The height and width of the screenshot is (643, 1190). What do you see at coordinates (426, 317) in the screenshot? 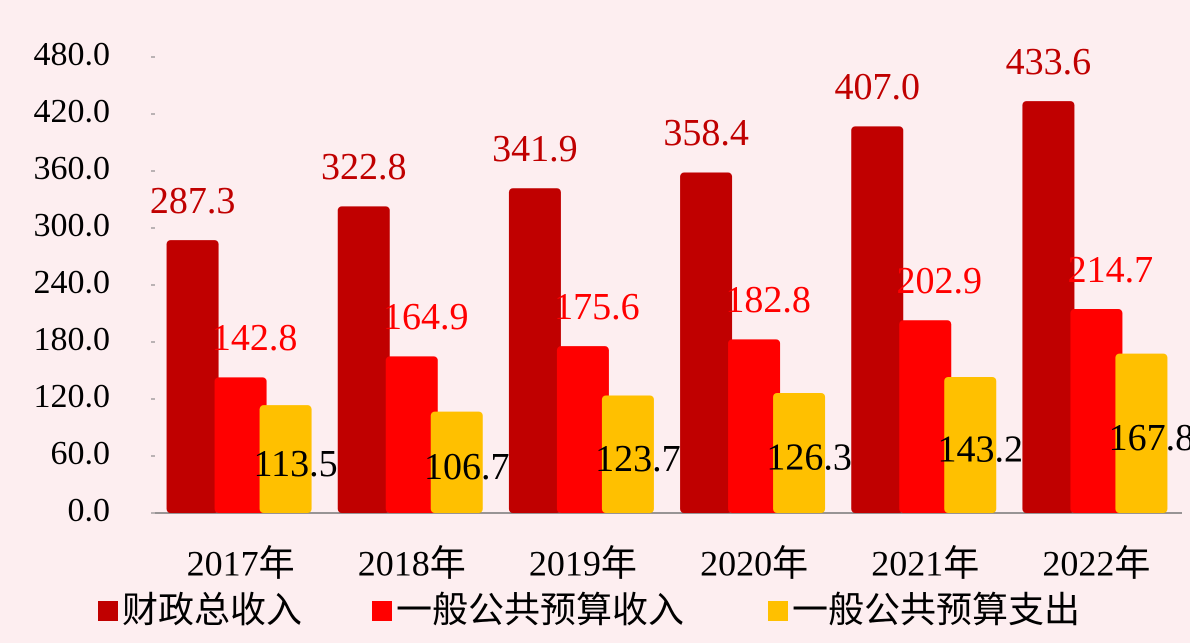
I see `data-label: 164.9` at bounding box center [426, 317].